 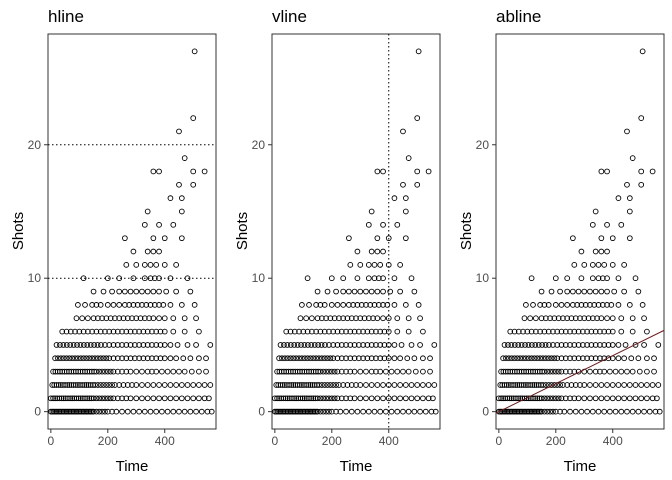 What do you see at coordinates (332, 441) in the screenshot?
I see `x-tick-label: 200` at bounding box center [332, 441].